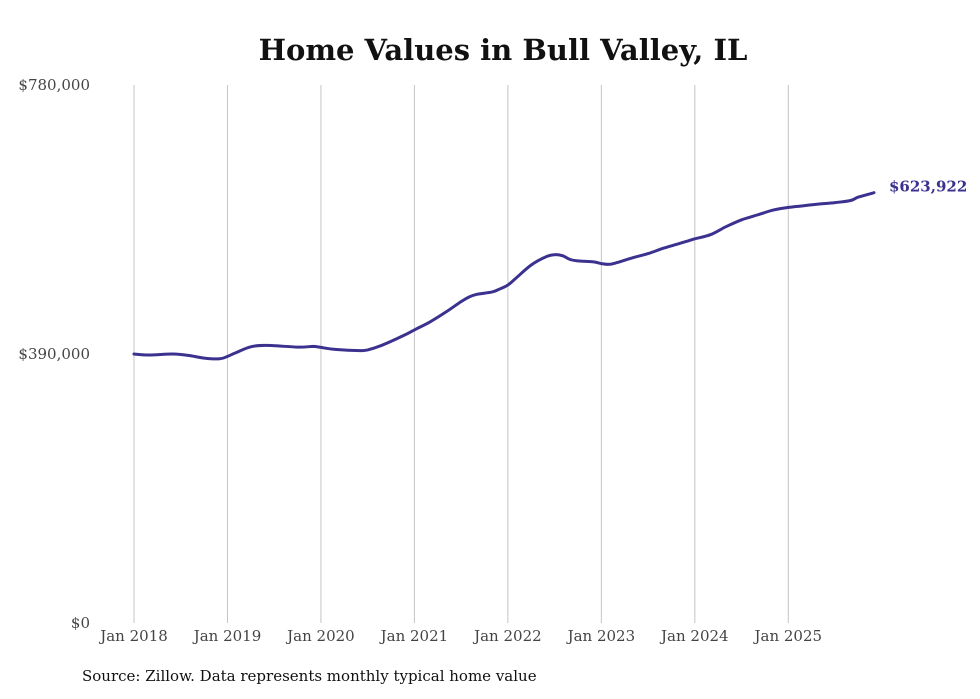 This screenshot has width=980, height=699. What do you see at coordinates (54, 85) in the screenshot?
I see `y-tick-label: $780,000` at bounding box center [54, 85].